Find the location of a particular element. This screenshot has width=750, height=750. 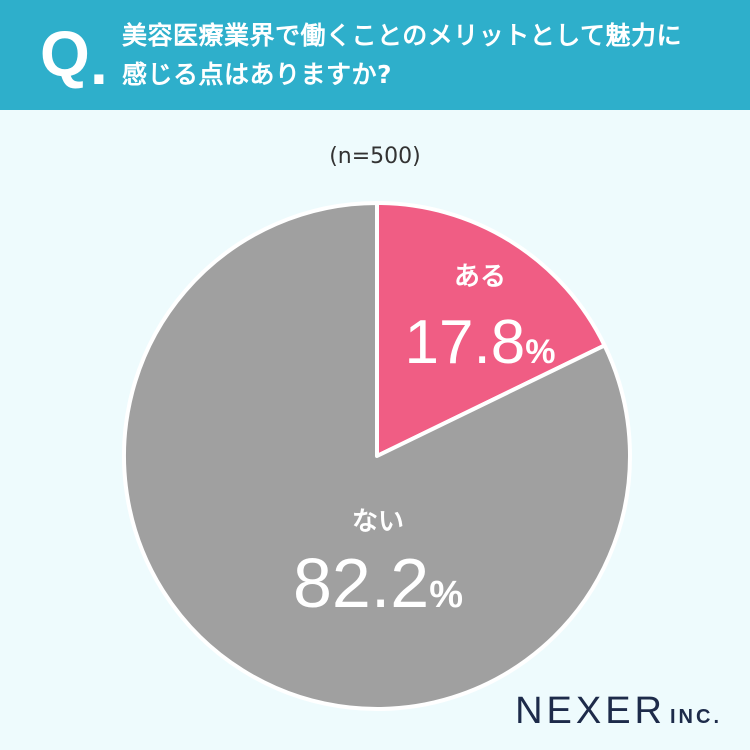

pie-slice-aru is located at coordinates (491, 329).